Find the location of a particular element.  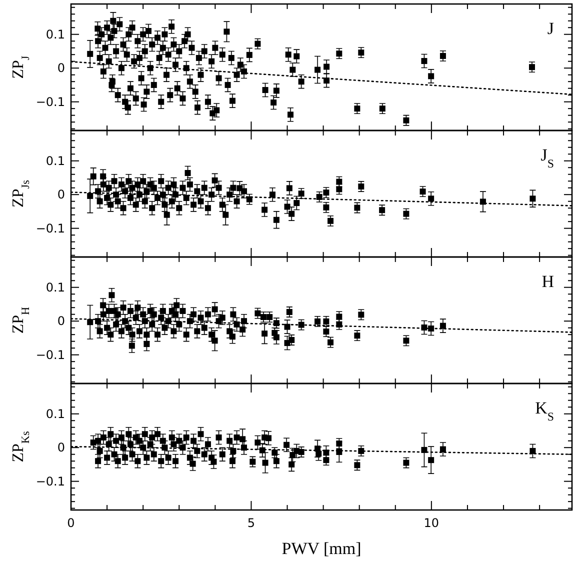

x-tick-label: 0 is located at coordinates (71, 523).